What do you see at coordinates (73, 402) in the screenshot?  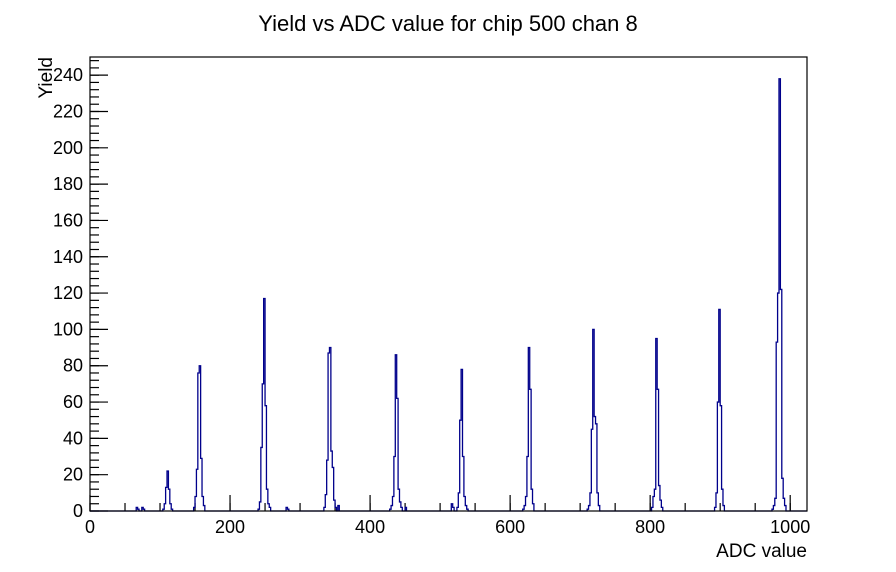 I see `y-tick-label: 60` at bounding box center [73, 402].